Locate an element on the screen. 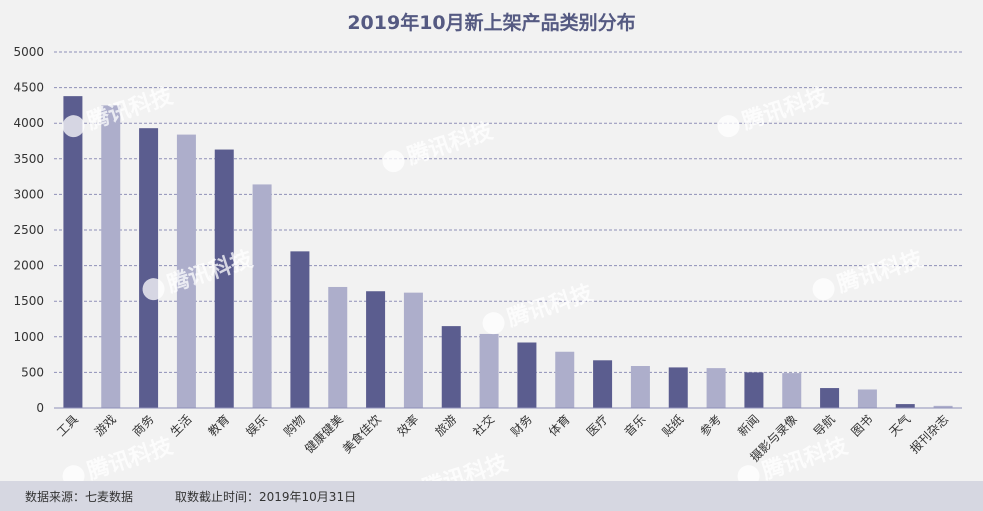  x-tick-label: 旅游 is located at coordinates (445, 425).